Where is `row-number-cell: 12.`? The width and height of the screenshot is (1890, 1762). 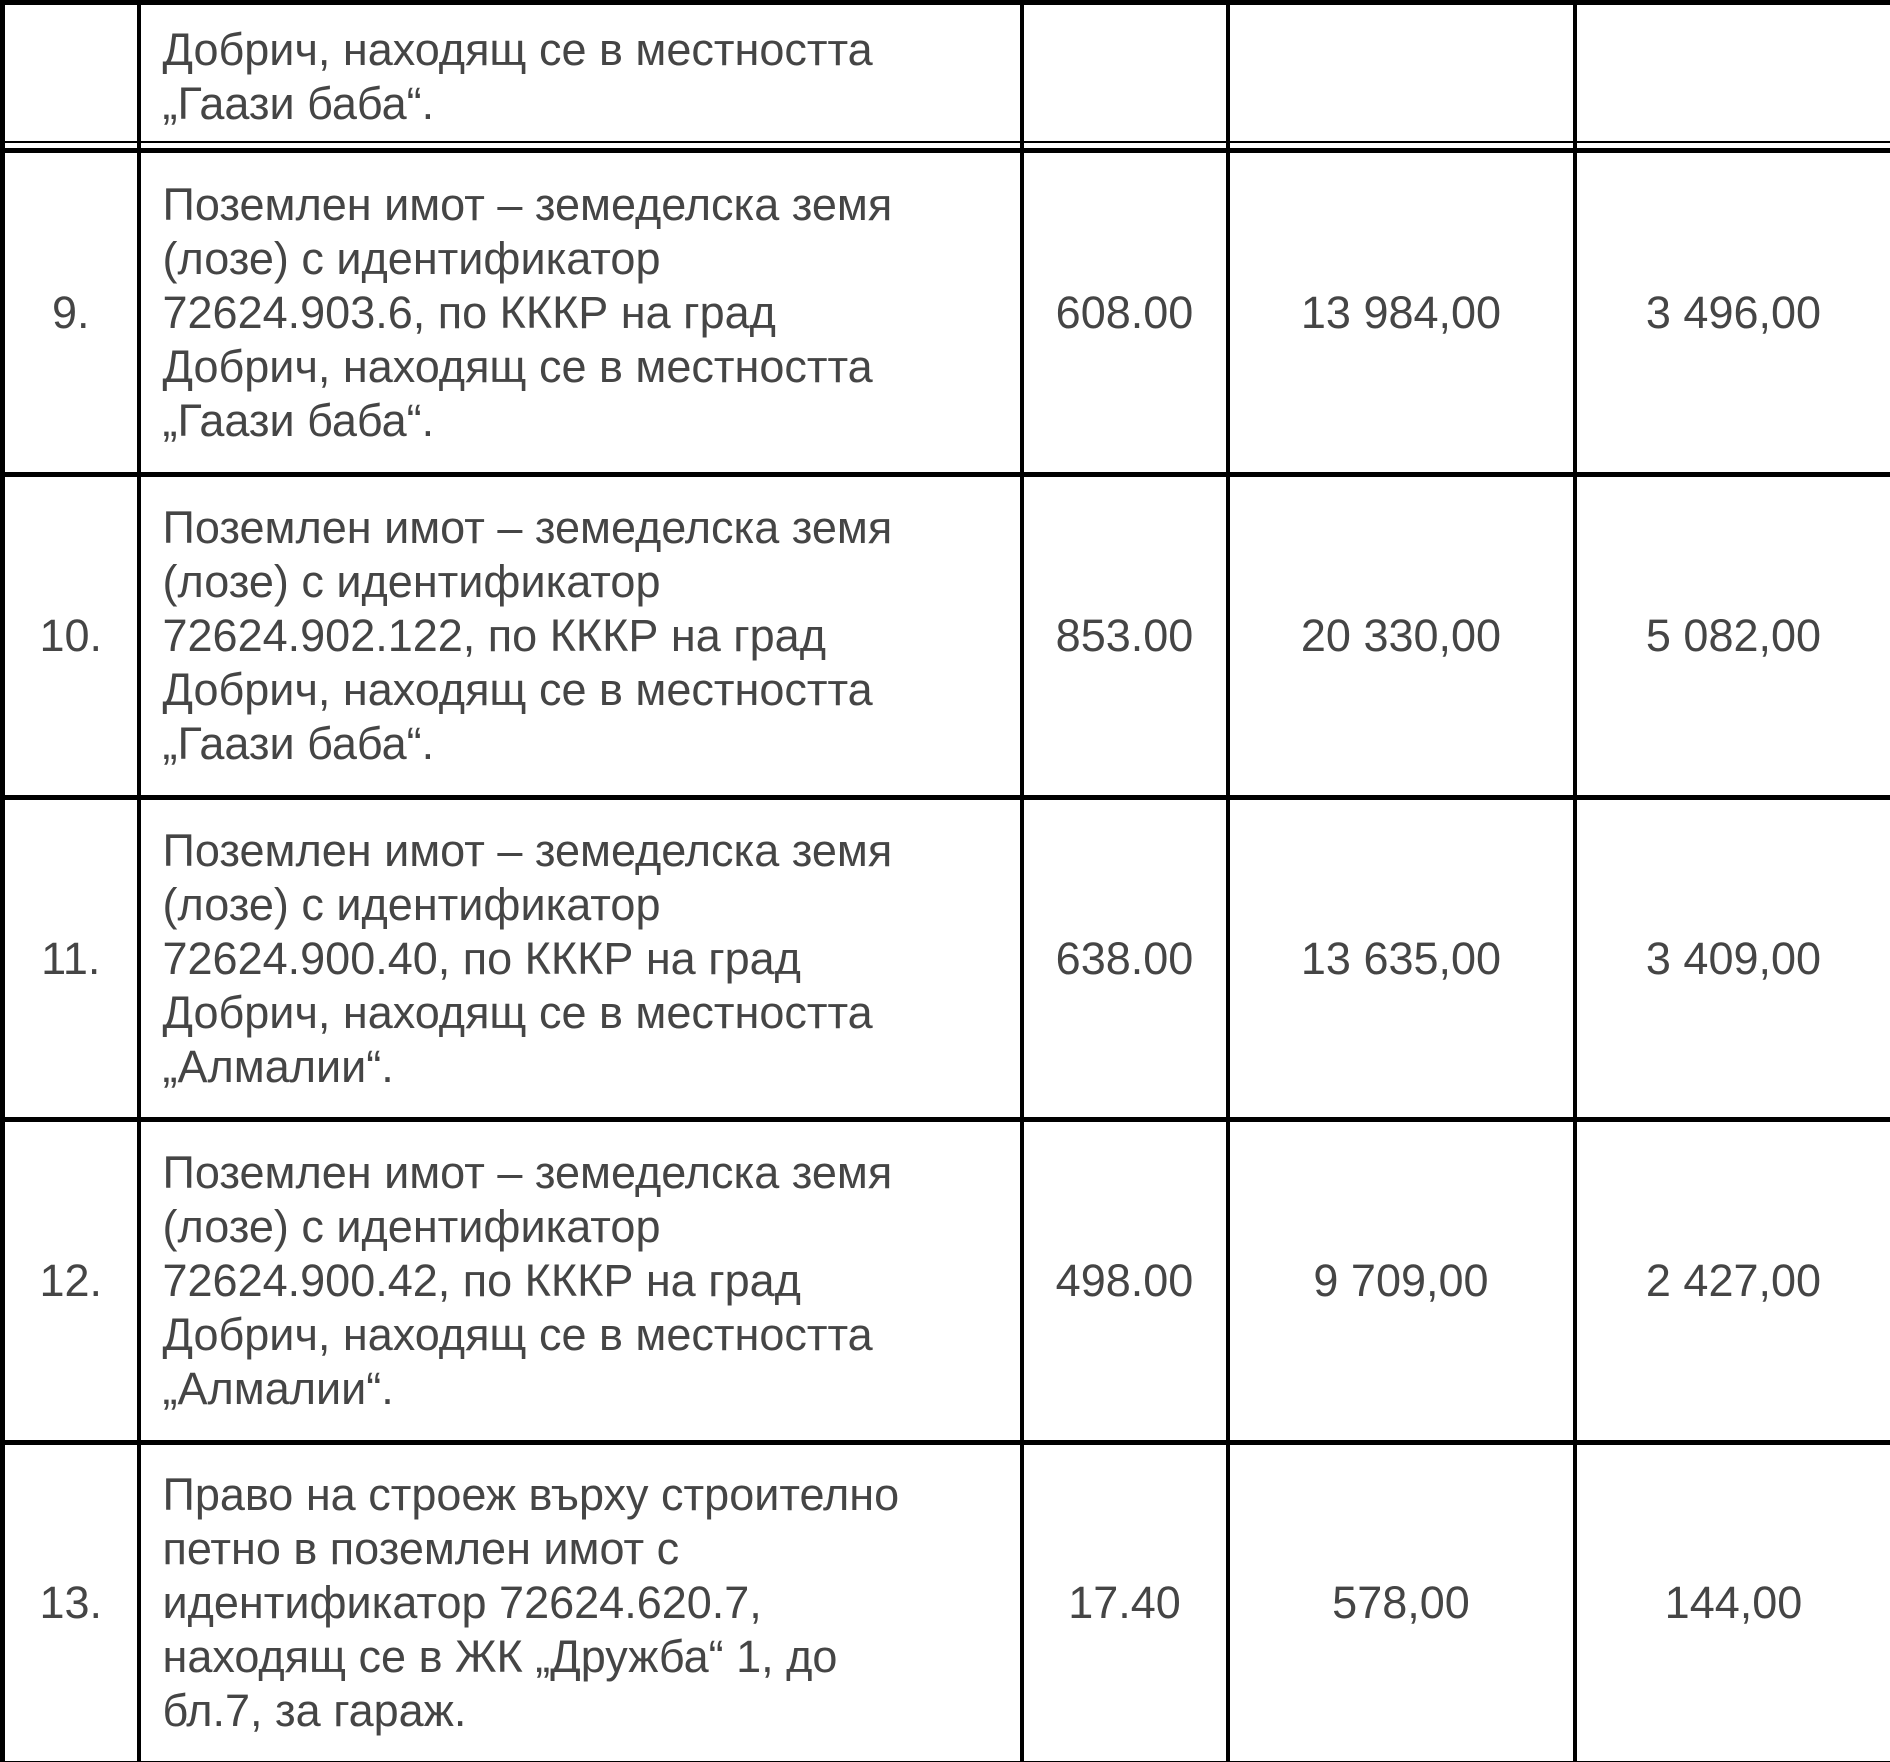
row-number-cell: 12. is located at coordinates (70, 1281).